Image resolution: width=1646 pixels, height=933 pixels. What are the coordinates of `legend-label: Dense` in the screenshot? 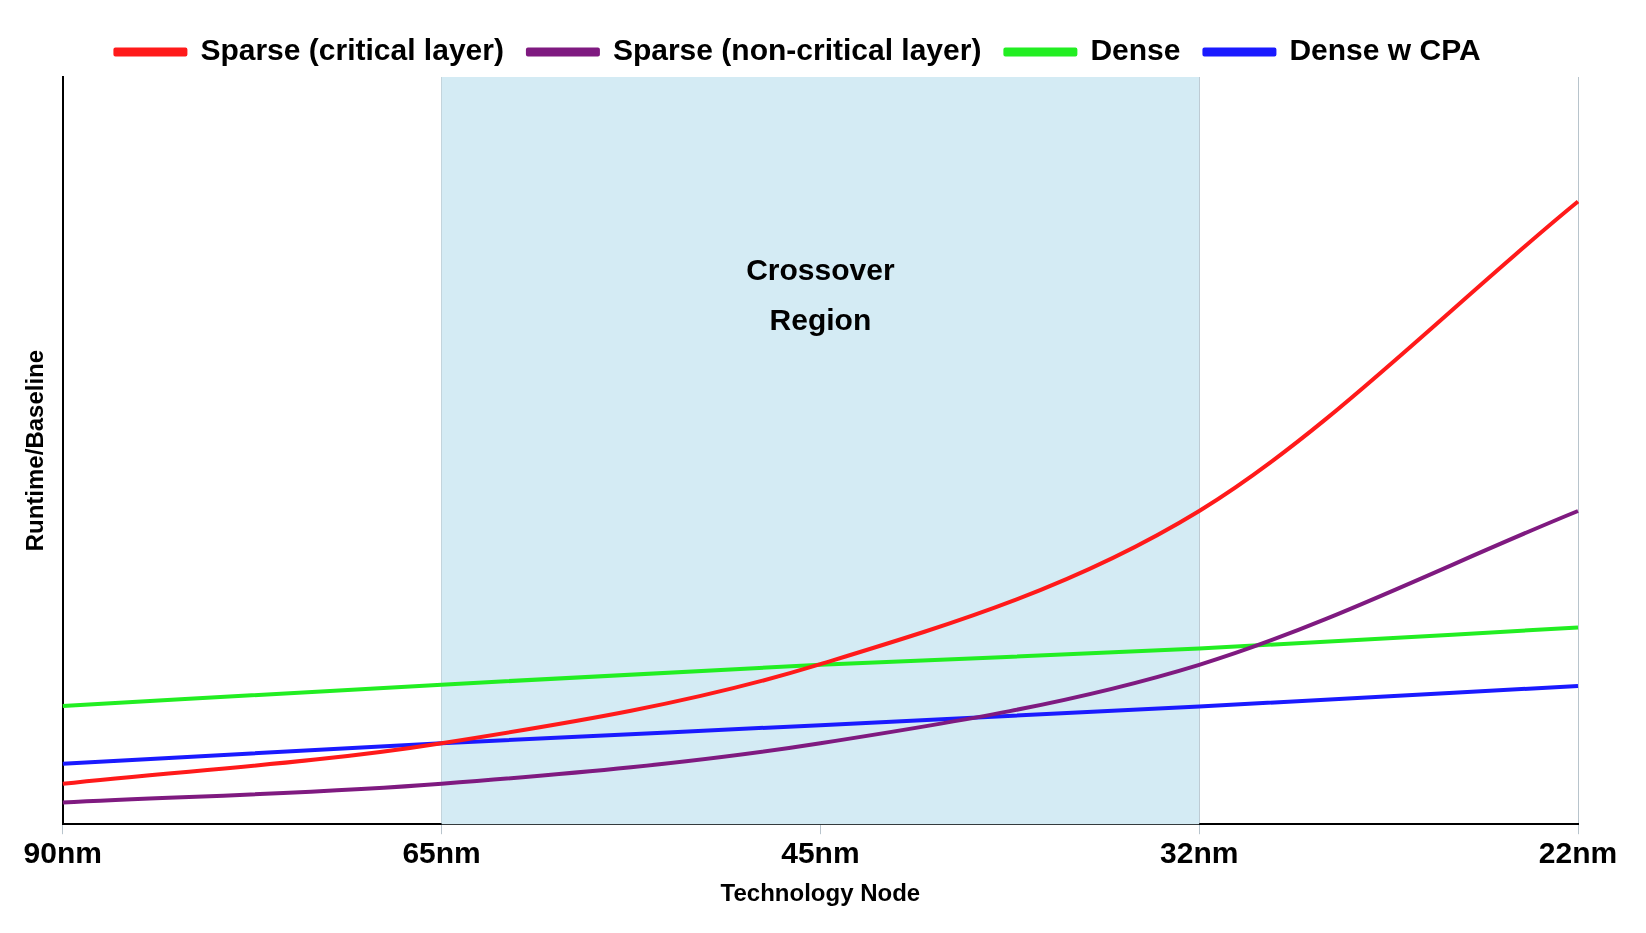 It's located at (1135, 50).